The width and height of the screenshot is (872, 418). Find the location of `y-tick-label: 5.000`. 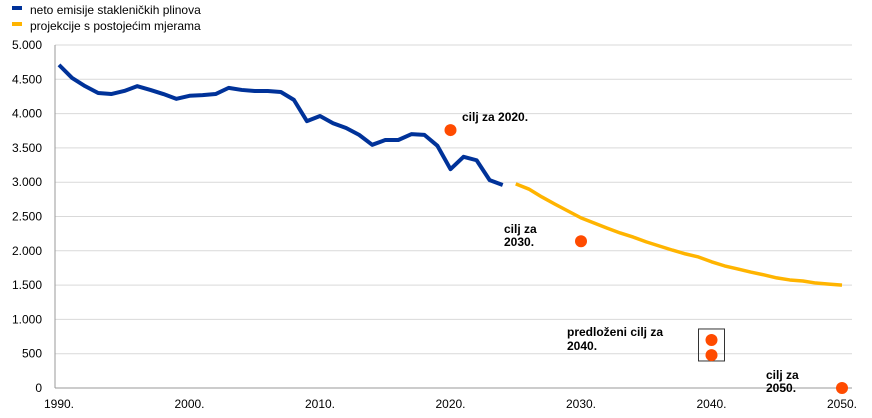

y-tick-label: 5.000 is located at coordinates (27, 45).